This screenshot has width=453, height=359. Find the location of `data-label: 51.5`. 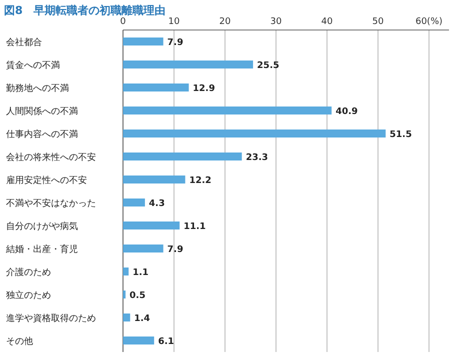

data-label: 51.5 is located at coordinates (401, 135).